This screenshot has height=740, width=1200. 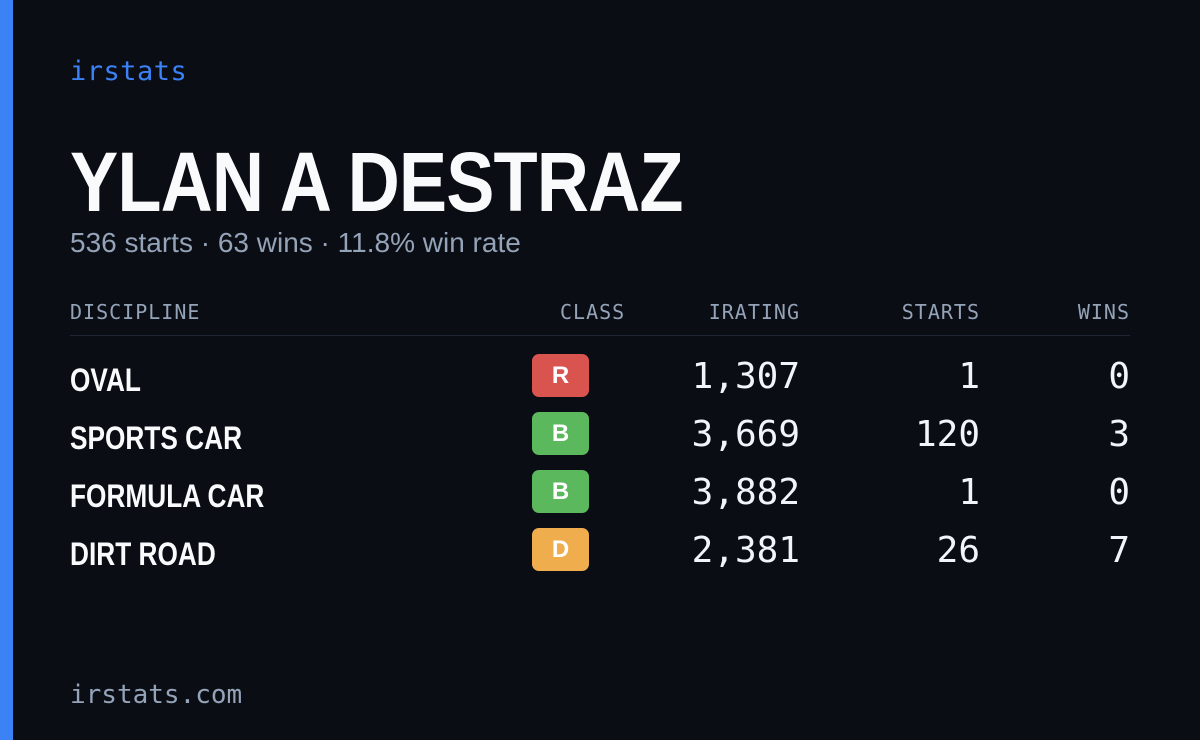 I want to click on table-header: DISCIPLINE CLASS IRATING STARTS WINS, so click(x=600, y=316).